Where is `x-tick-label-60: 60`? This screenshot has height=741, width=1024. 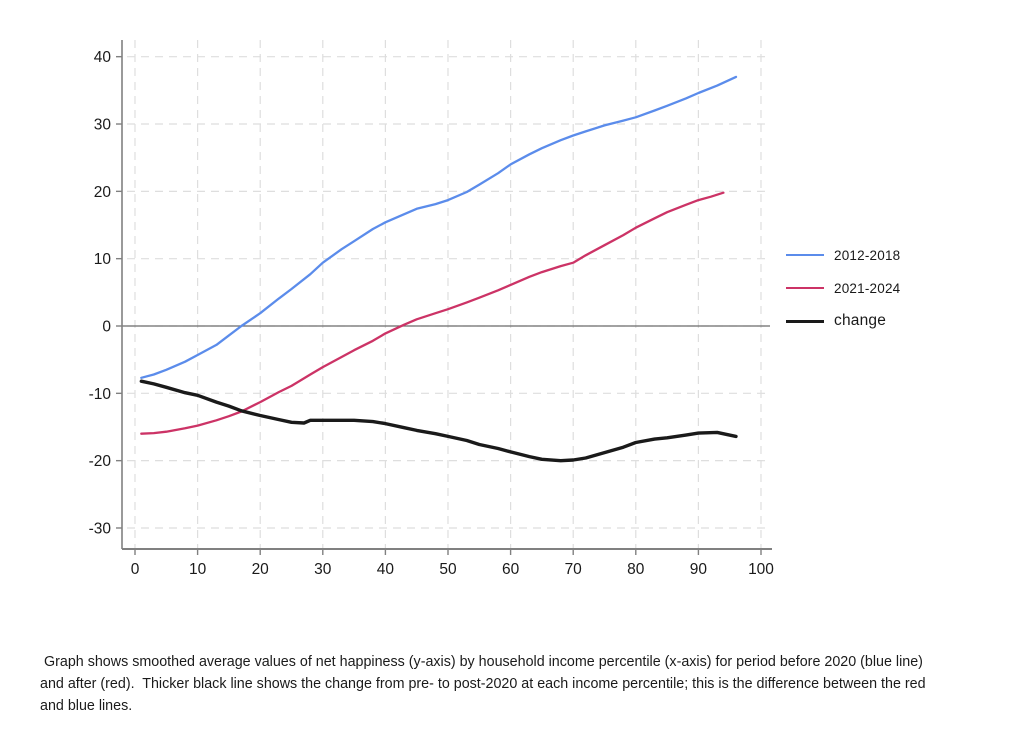 x-tick-label-60: 60 is located at coordinates (511, 569).